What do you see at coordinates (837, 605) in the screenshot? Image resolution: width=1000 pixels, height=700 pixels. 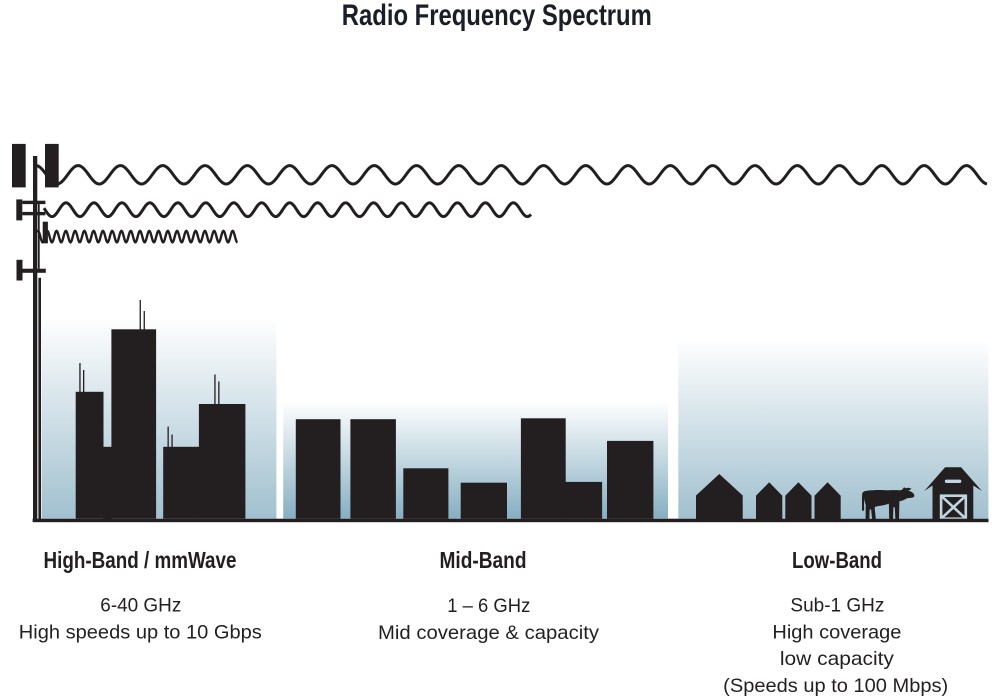 I see `svg-text: Sub-1 GHz` at bounding box center [837, 605].